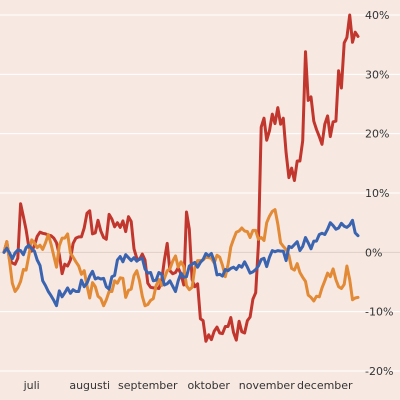  I want to click on x-tick-label: juli, so click(31, 385).